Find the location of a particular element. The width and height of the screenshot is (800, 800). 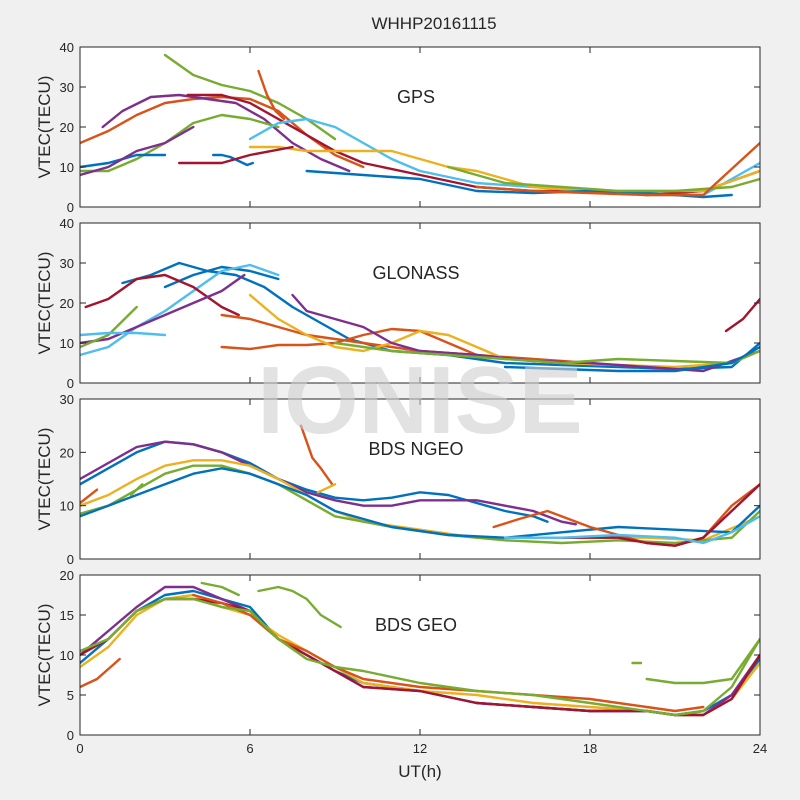

watermark: IONISE is located at coordinates (419, 400).